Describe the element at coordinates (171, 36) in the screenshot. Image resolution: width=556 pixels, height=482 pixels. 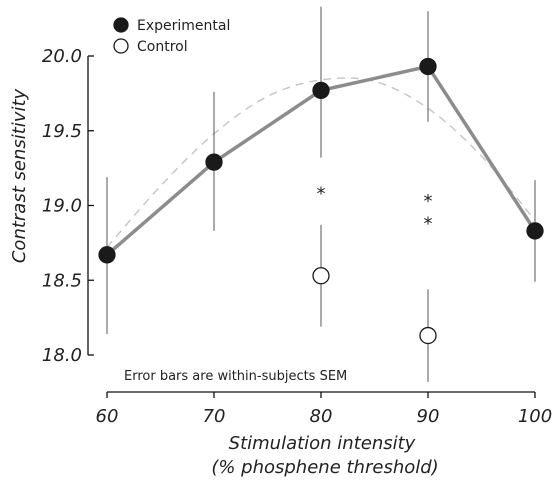
I see `legend: Experimental Control` at that location.